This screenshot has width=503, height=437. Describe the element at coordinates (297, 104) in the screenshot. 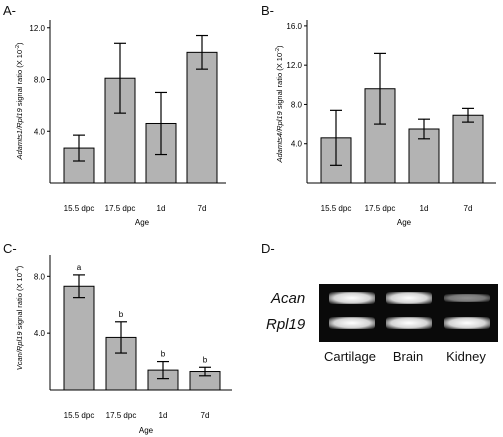

I see `chart-b-ytick-label: 8.0` at that location.